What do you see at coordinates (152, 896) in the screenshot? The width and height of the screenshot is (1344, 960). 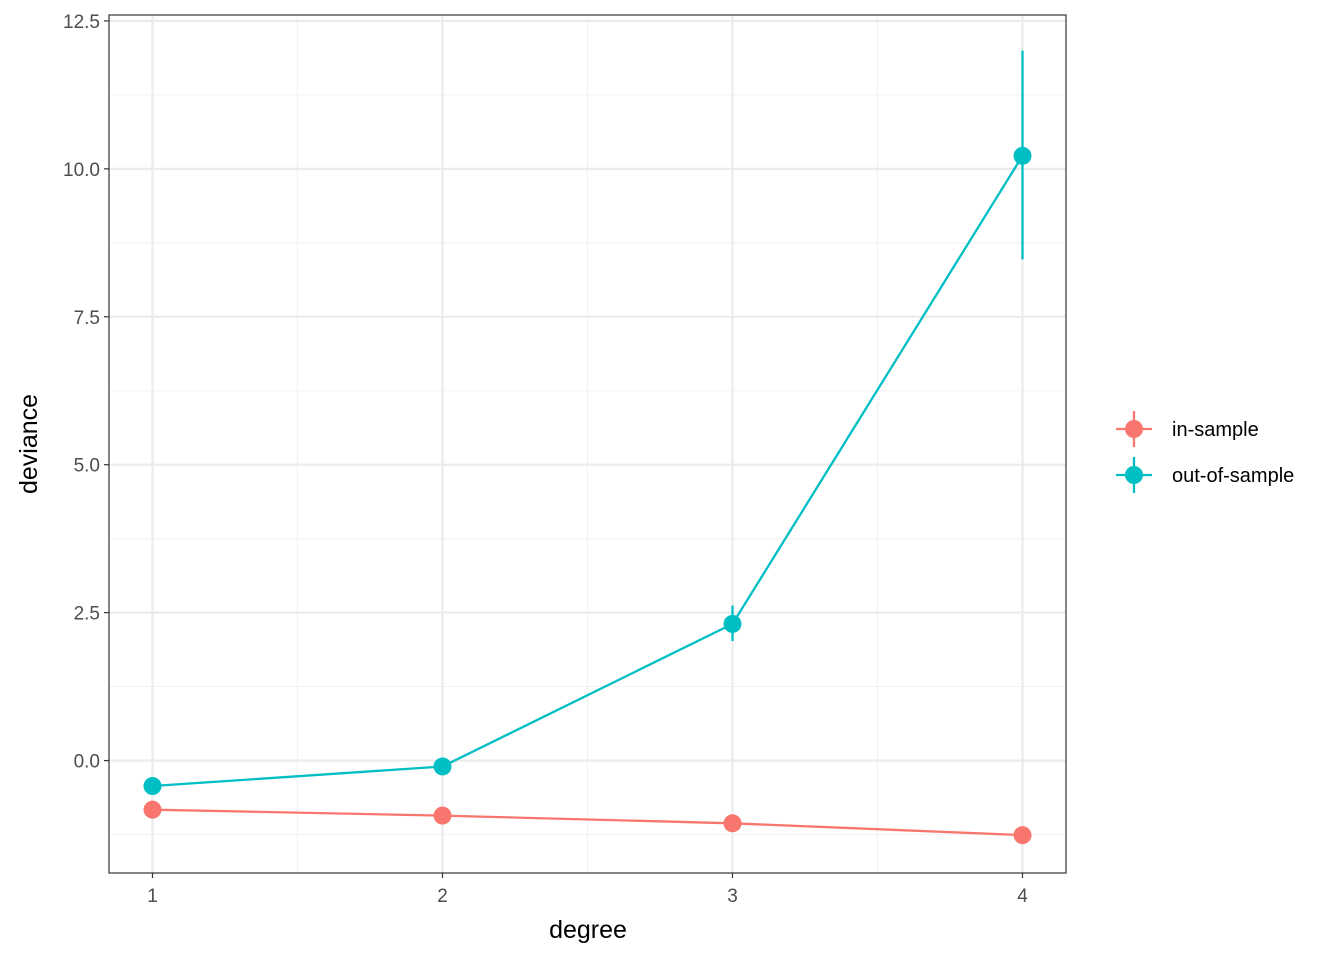 I see `x-tick-label: 1` at bounding box center [152, 896].